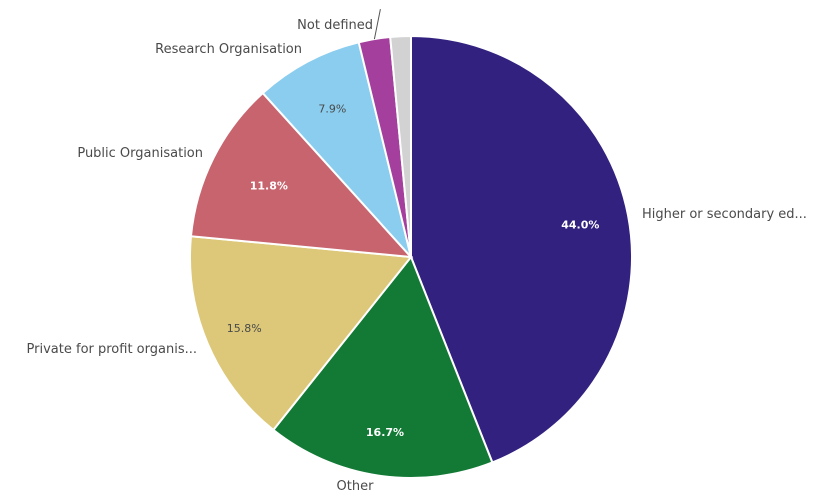 The height and width of the screenshot is (499, 822). Describe the element at coordinates (244, 328) in the screenshot. I see `slice-value-label: 15.8%` at that location.